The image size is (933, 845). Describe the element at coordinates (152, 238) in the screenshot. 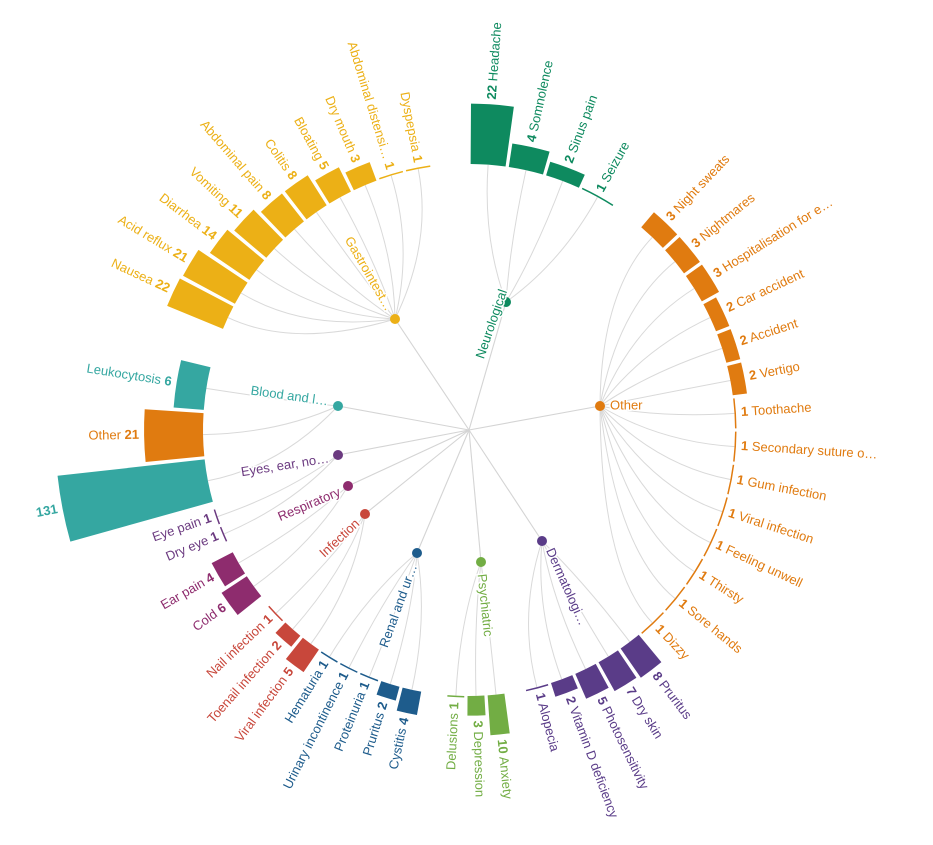

I see `item-label: Acid reflux 21` at that location.